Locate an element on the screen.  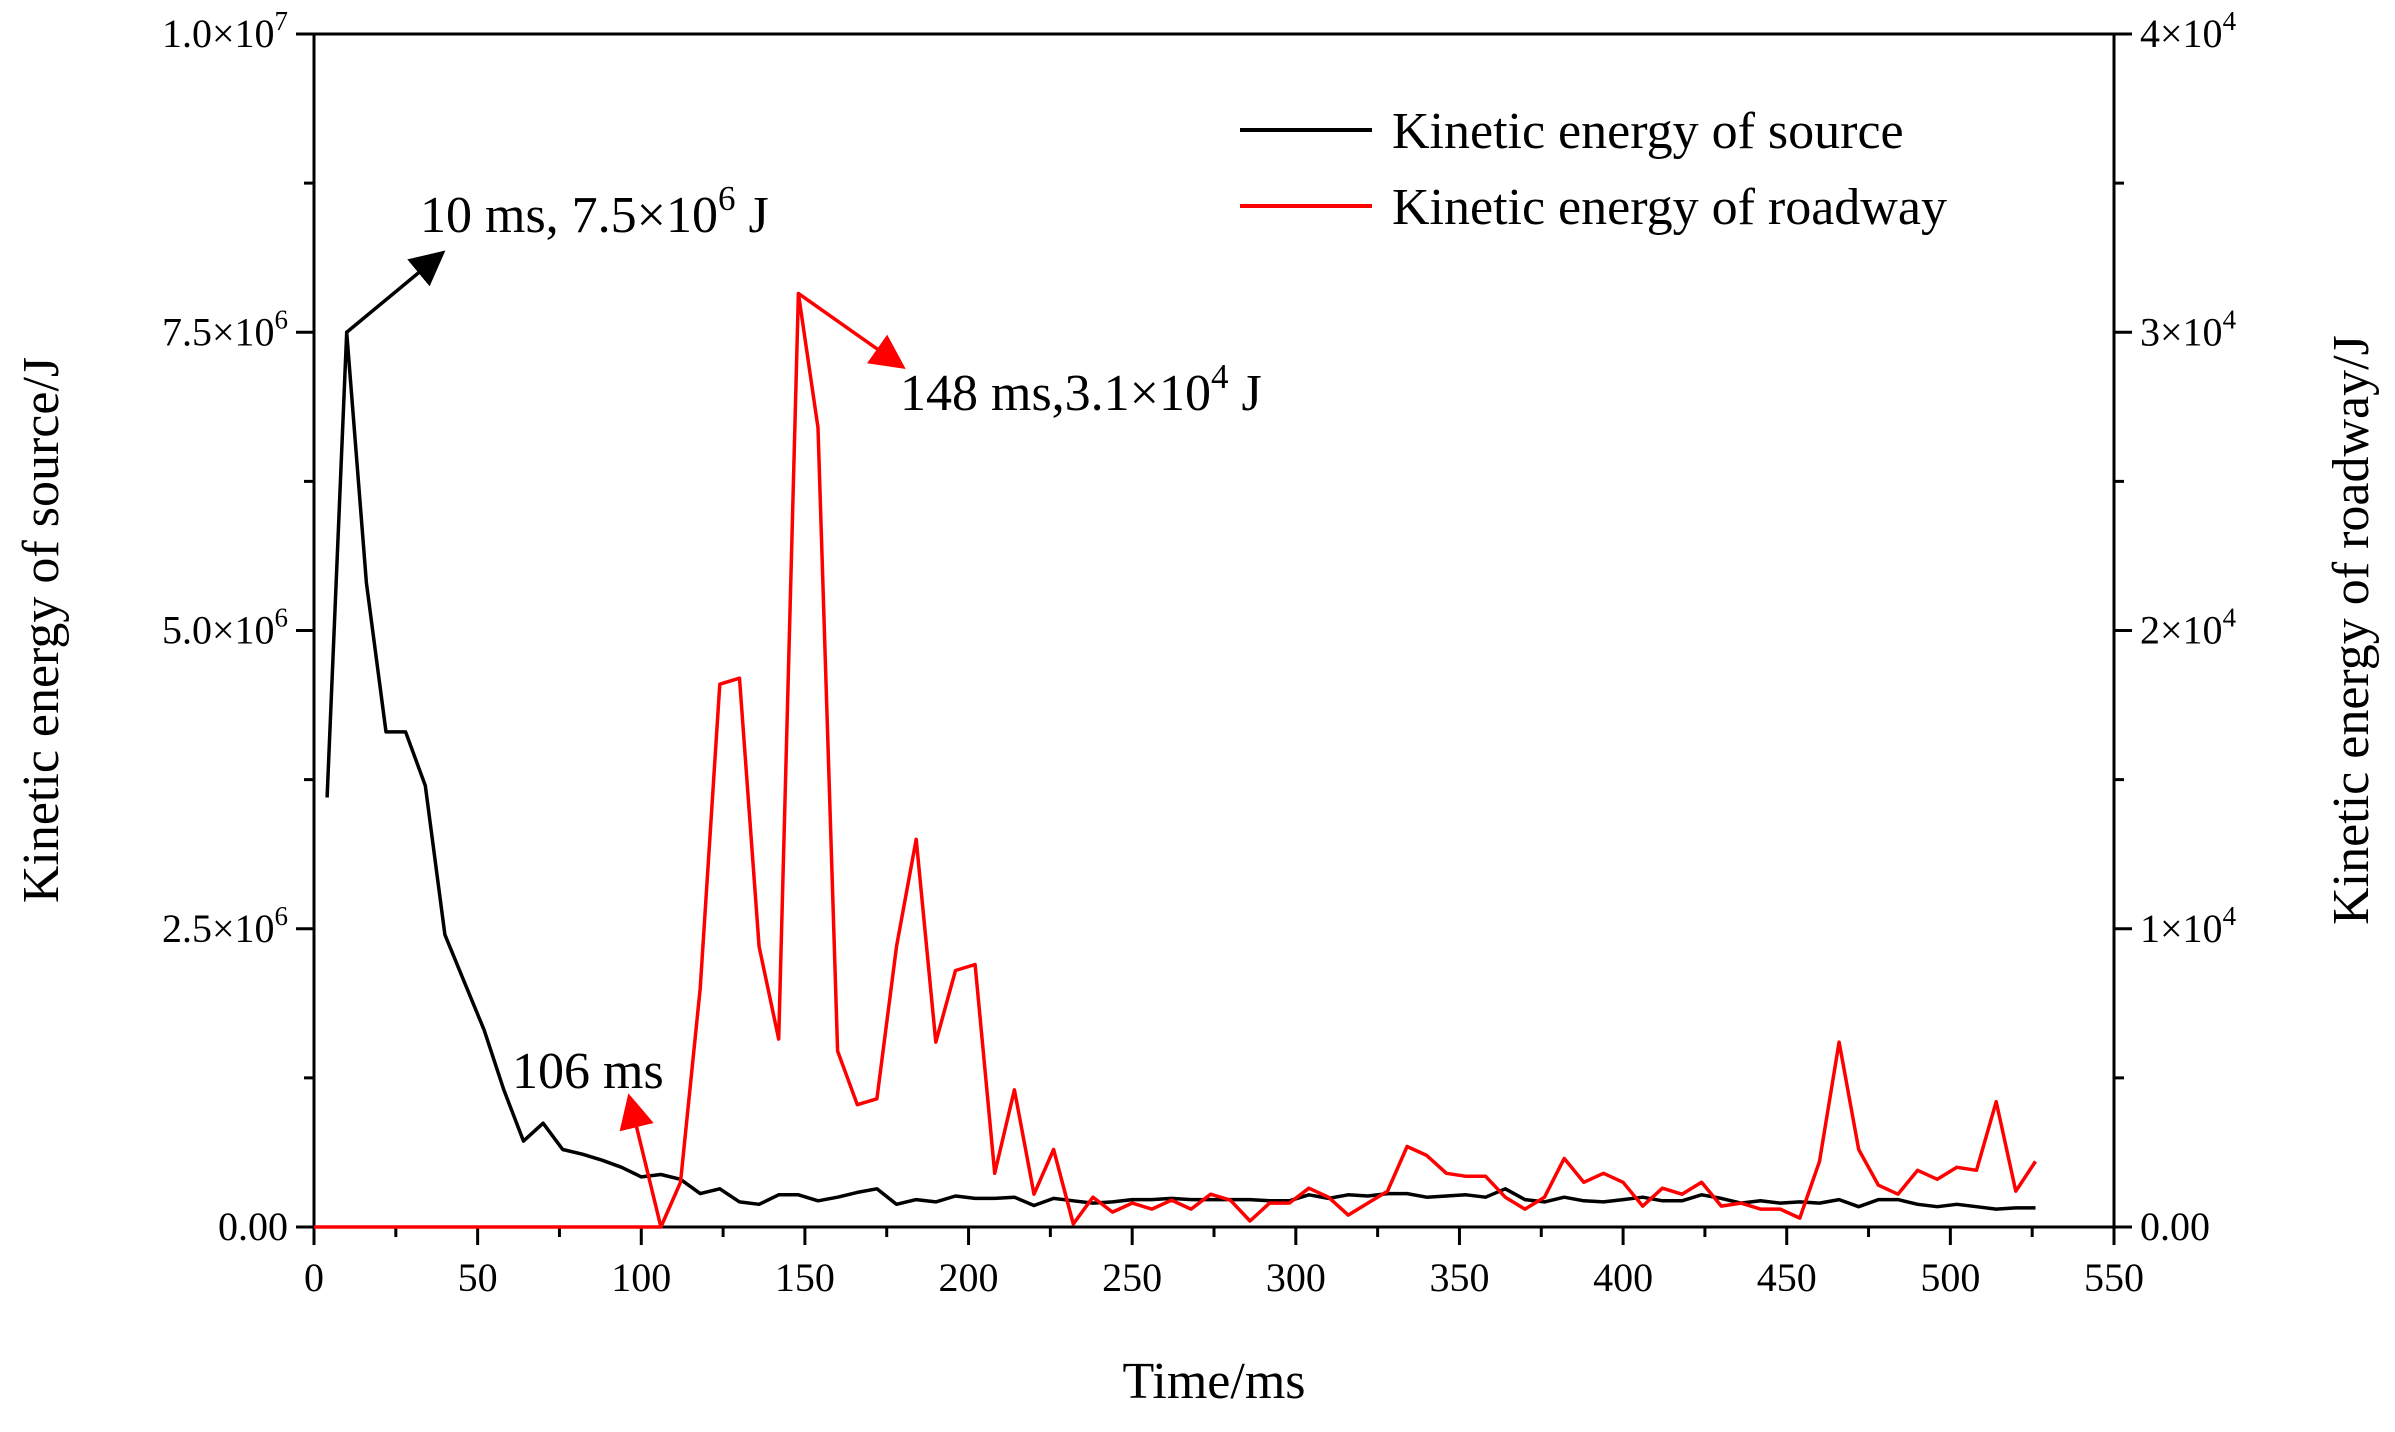
y-axis-right-label: Kinetic energy of roadway/J is located at coordinates (2351, 630).